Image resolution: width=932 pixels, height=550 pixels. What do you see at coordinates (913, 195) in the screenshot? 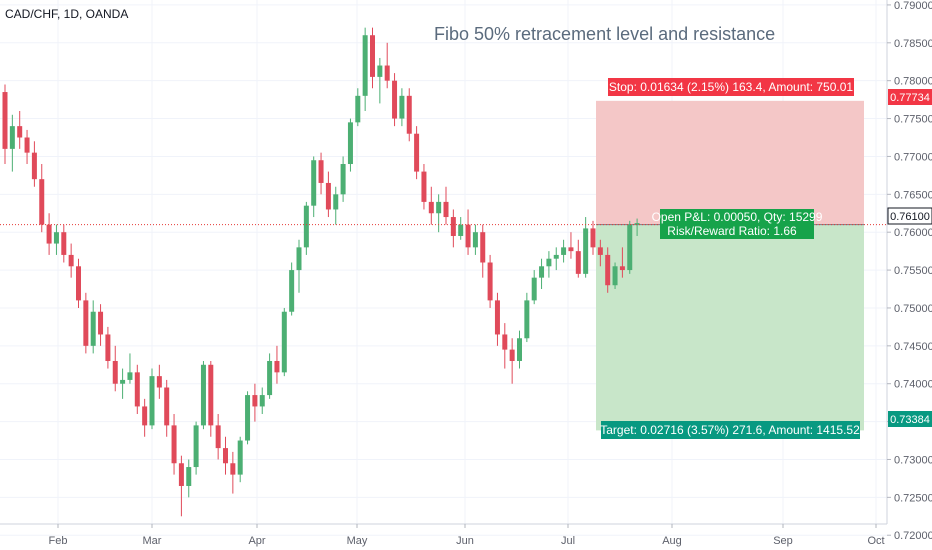
I see `y-tick-label: 0.76500` at bounding box center [913, 195].